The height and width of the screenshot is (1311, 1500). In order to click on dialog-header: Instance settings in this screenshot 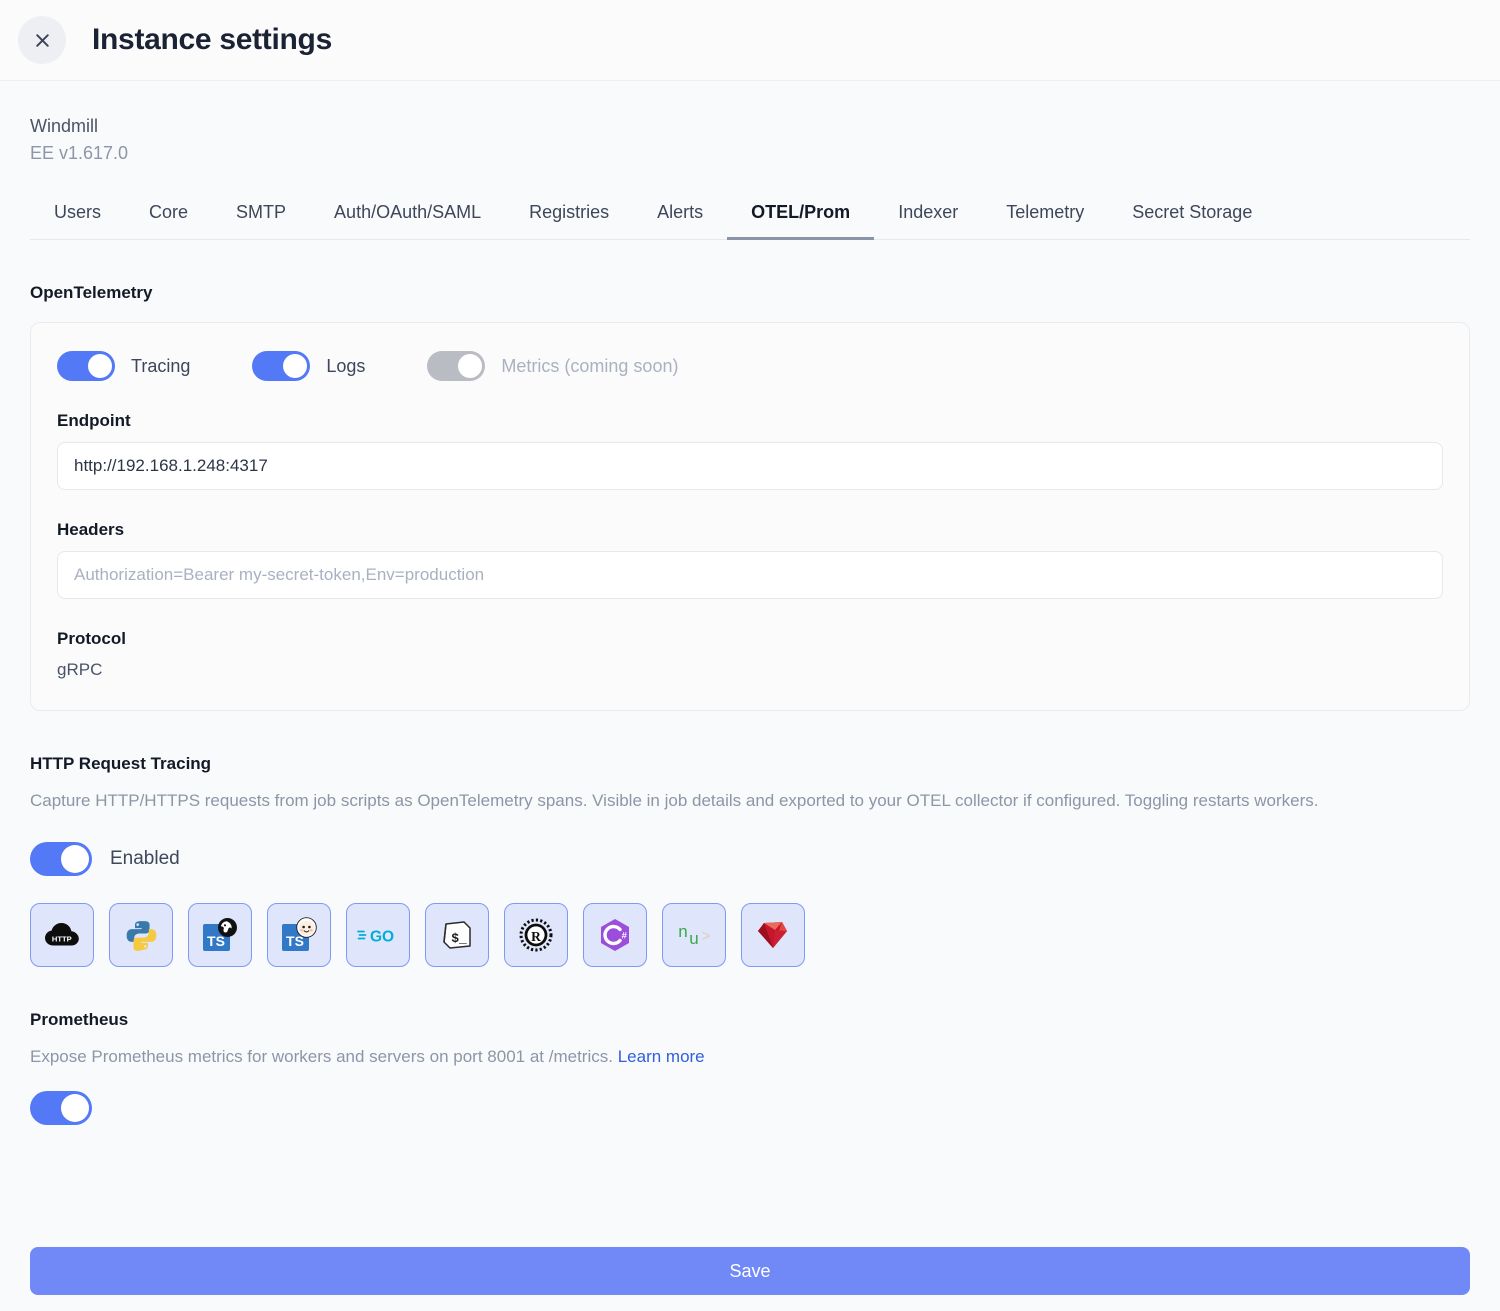, I will do `click(750, 40)`.